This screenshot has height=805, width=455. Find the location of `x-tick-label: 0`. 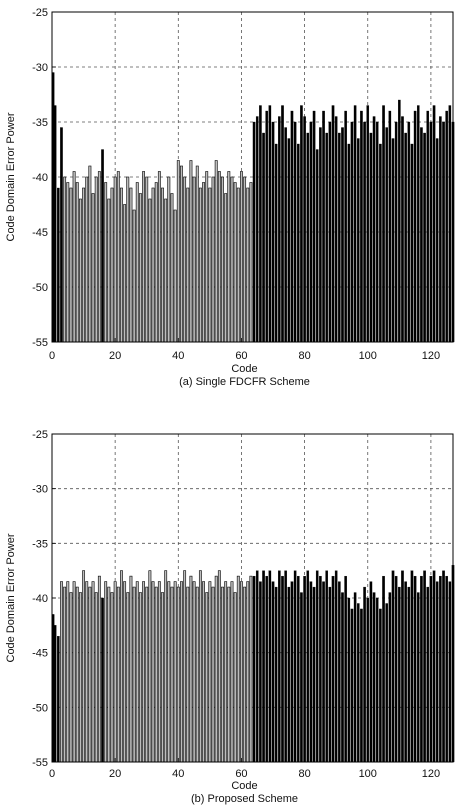

x-tick-label: 0 is located at coordinates (52, 356).